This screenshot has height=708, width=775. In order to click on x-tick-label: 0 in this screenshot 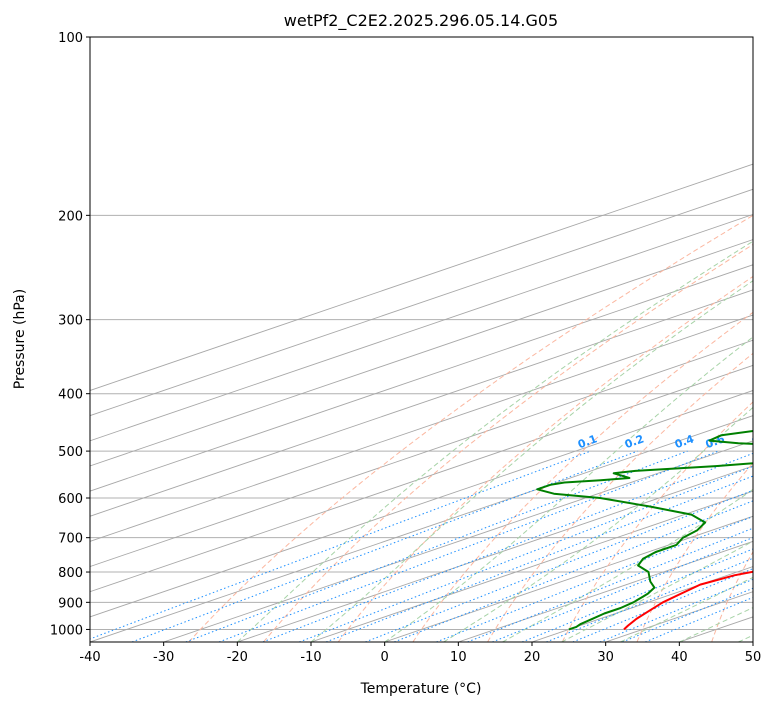, I will do `click(385, 657)`.